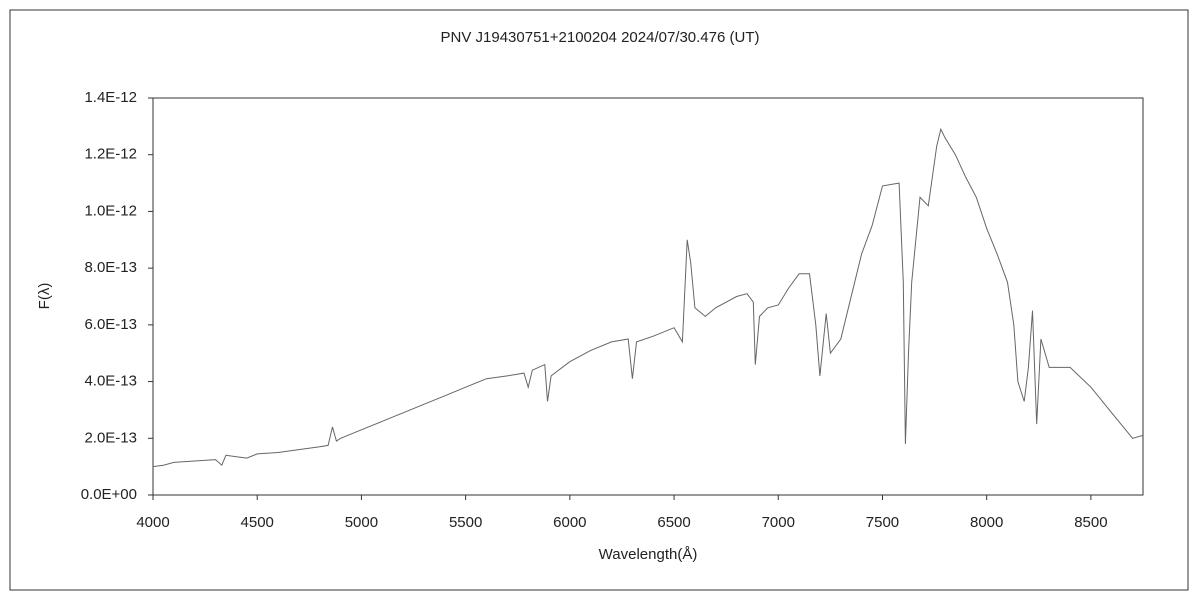 The width and height of the screenshot is (1200, 605). Describe the element at coordinates (1090, 522) in the screenshot. I see `x-tick-label: 8500` at that location.